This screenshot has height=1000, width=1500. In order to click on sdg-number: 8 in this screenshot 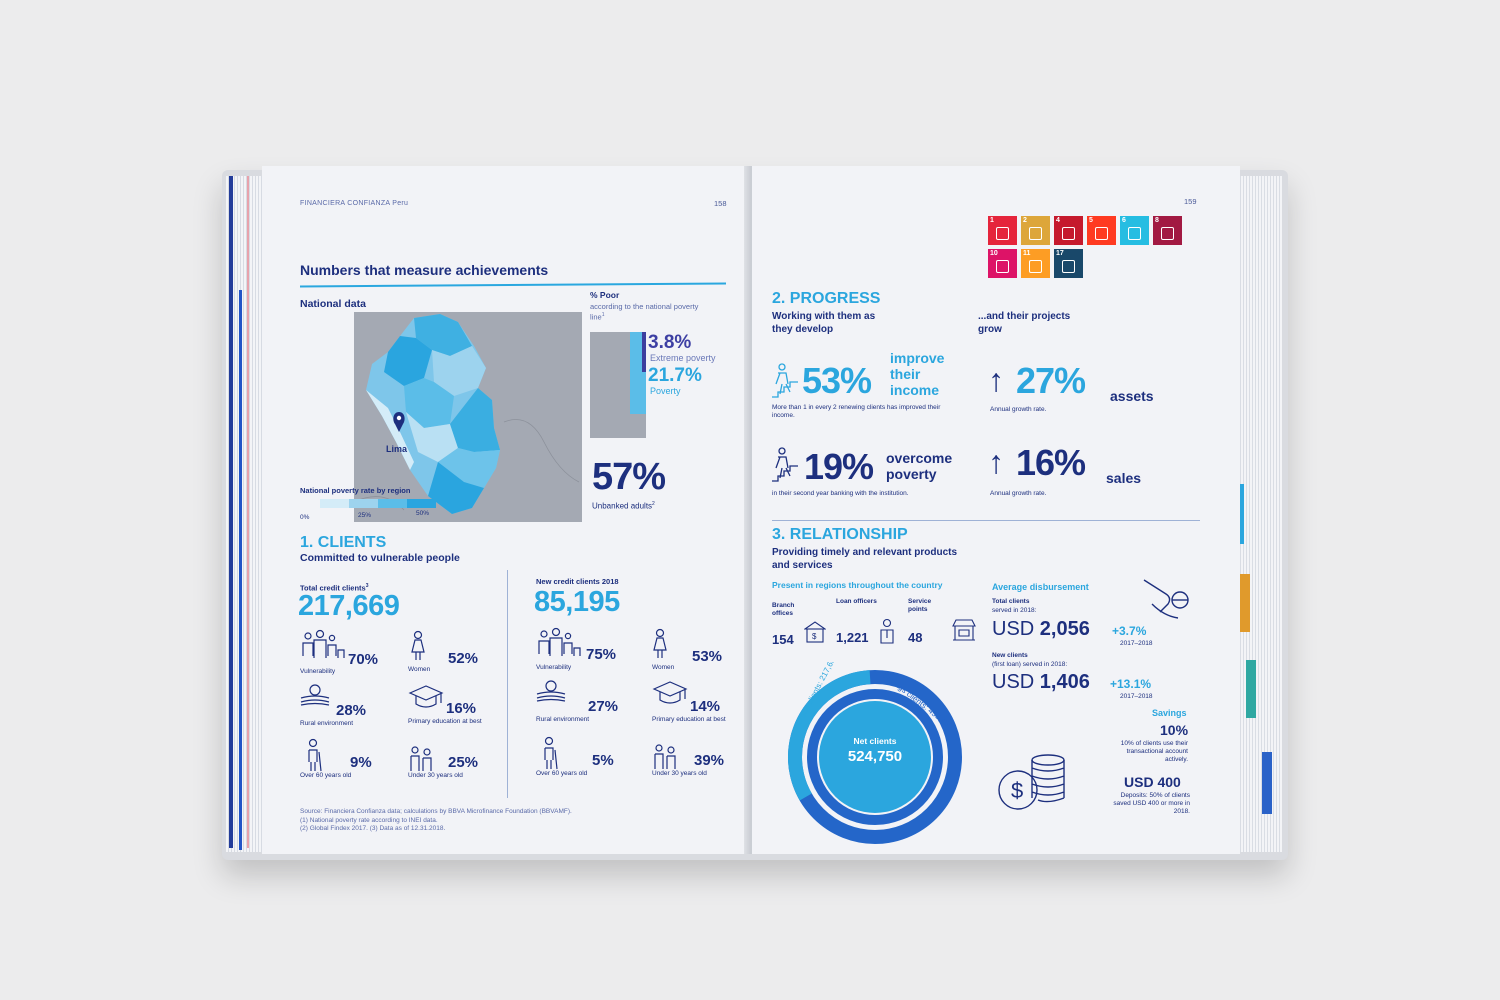, I will do `click(1157, 220)`.